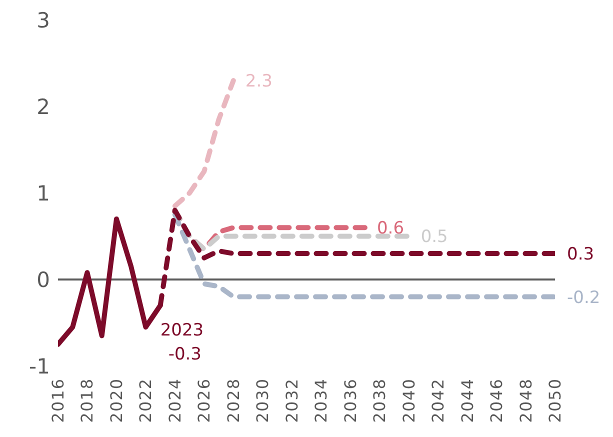 The height and width of the screenshot is (437, 613). Describe the element at coordinates (233, 400) in the screenshot. I see `x-tick-label: 2028` at that location.